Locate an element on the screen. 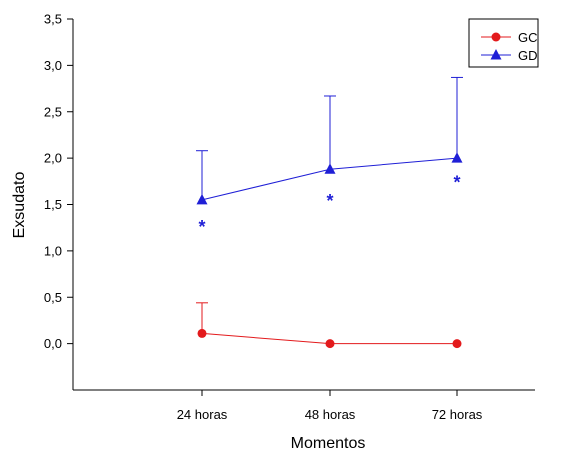 Image resolution: width=574 pixels, height=453 pixels. series-gd is located at coordinates (329, 140).